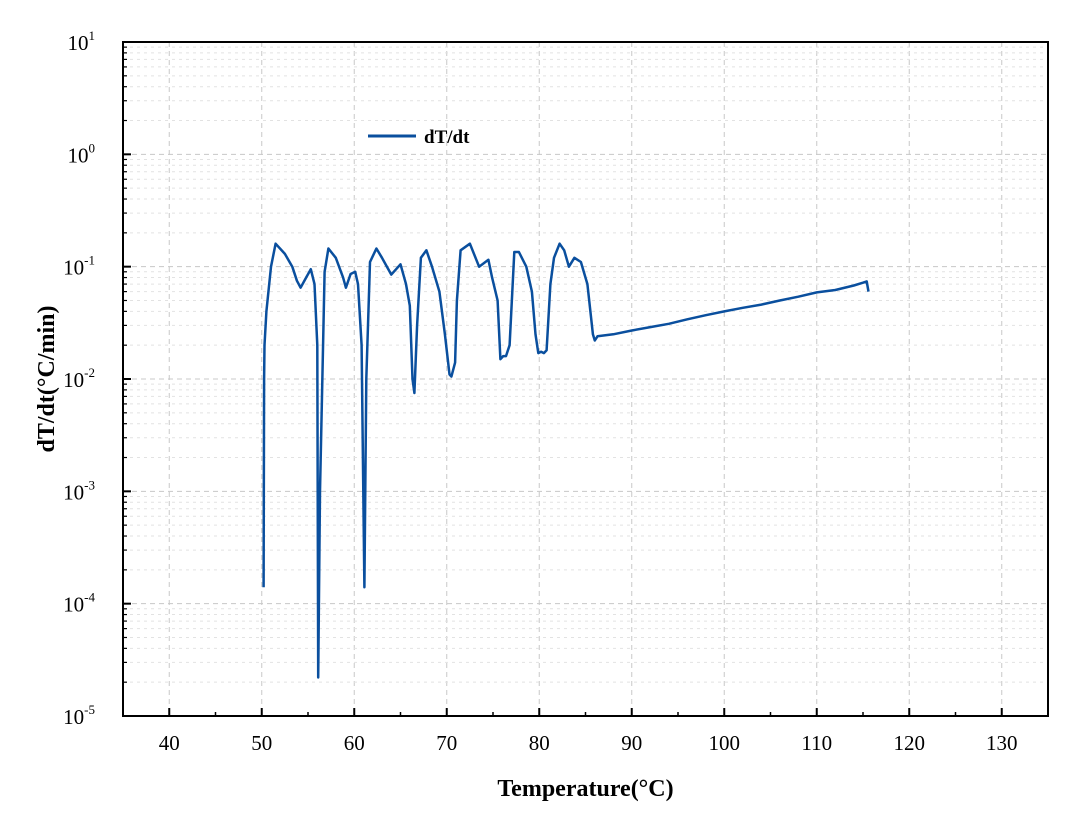 Image resolution: width=1080 pixels, height=826 pixels. What do you see at coordinates (816, 743) in the screenshot?
I see `x-tick-label: 110` at bounding box center [816, 743].